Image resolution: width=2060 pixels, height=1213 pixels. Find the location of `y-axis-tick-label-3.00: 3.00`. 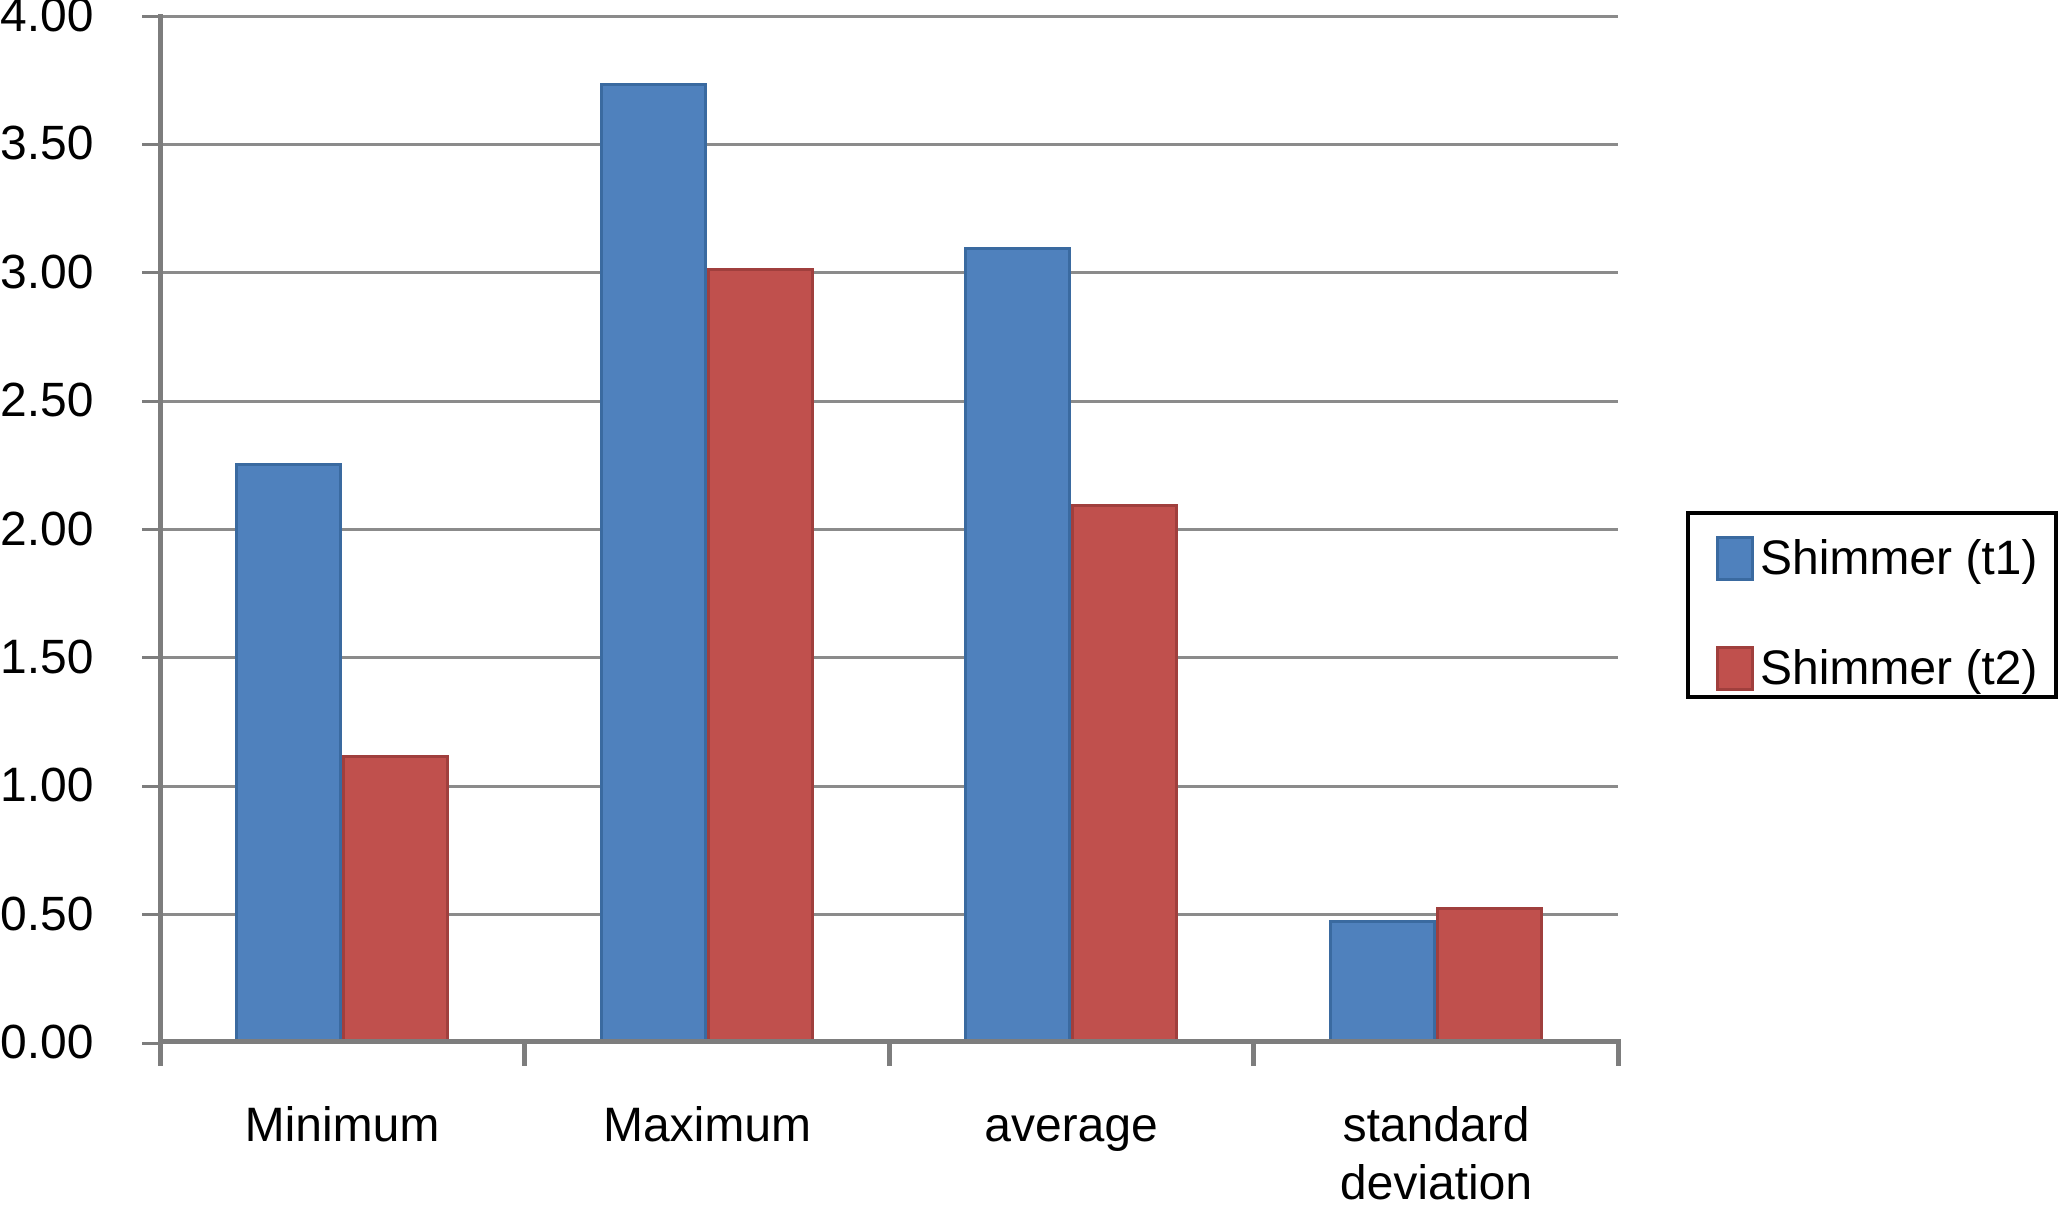

y-axis-tick-label-3.00: 3.00 is located at coordinates (47, 272).